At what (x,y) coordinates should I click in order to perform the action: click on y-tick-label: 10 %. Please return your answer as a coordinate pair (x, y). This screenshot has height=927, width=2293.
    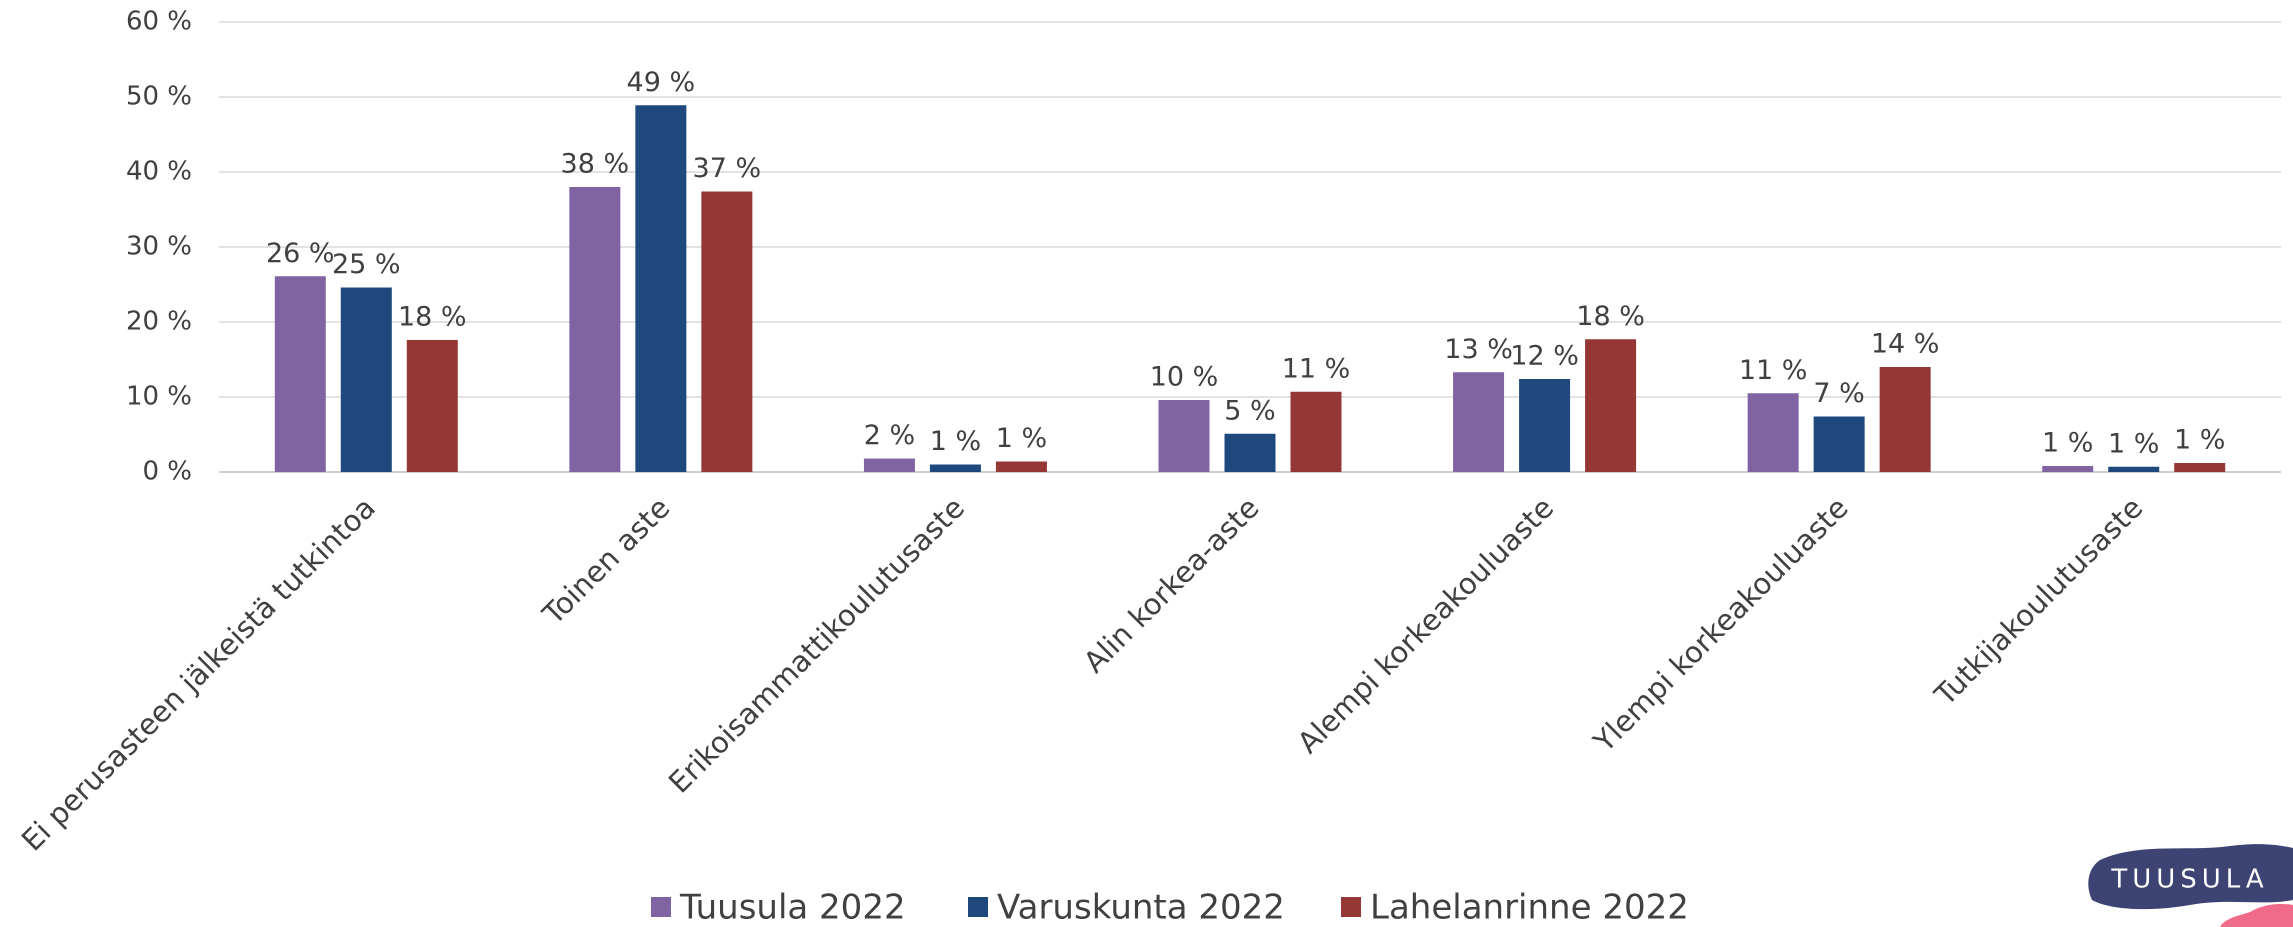
    Looking at the image, I should click on (159, 397).